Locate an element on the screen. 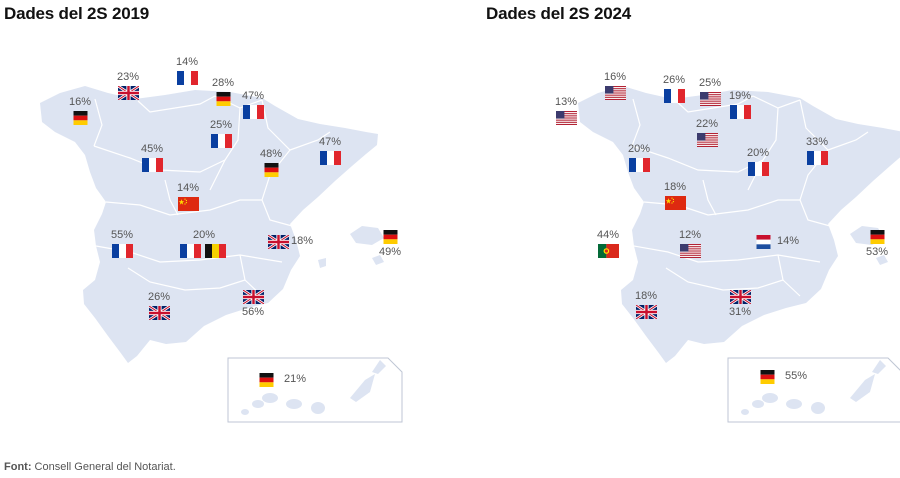  marker-2019-7: 48% is located at coordinates (271, 164).